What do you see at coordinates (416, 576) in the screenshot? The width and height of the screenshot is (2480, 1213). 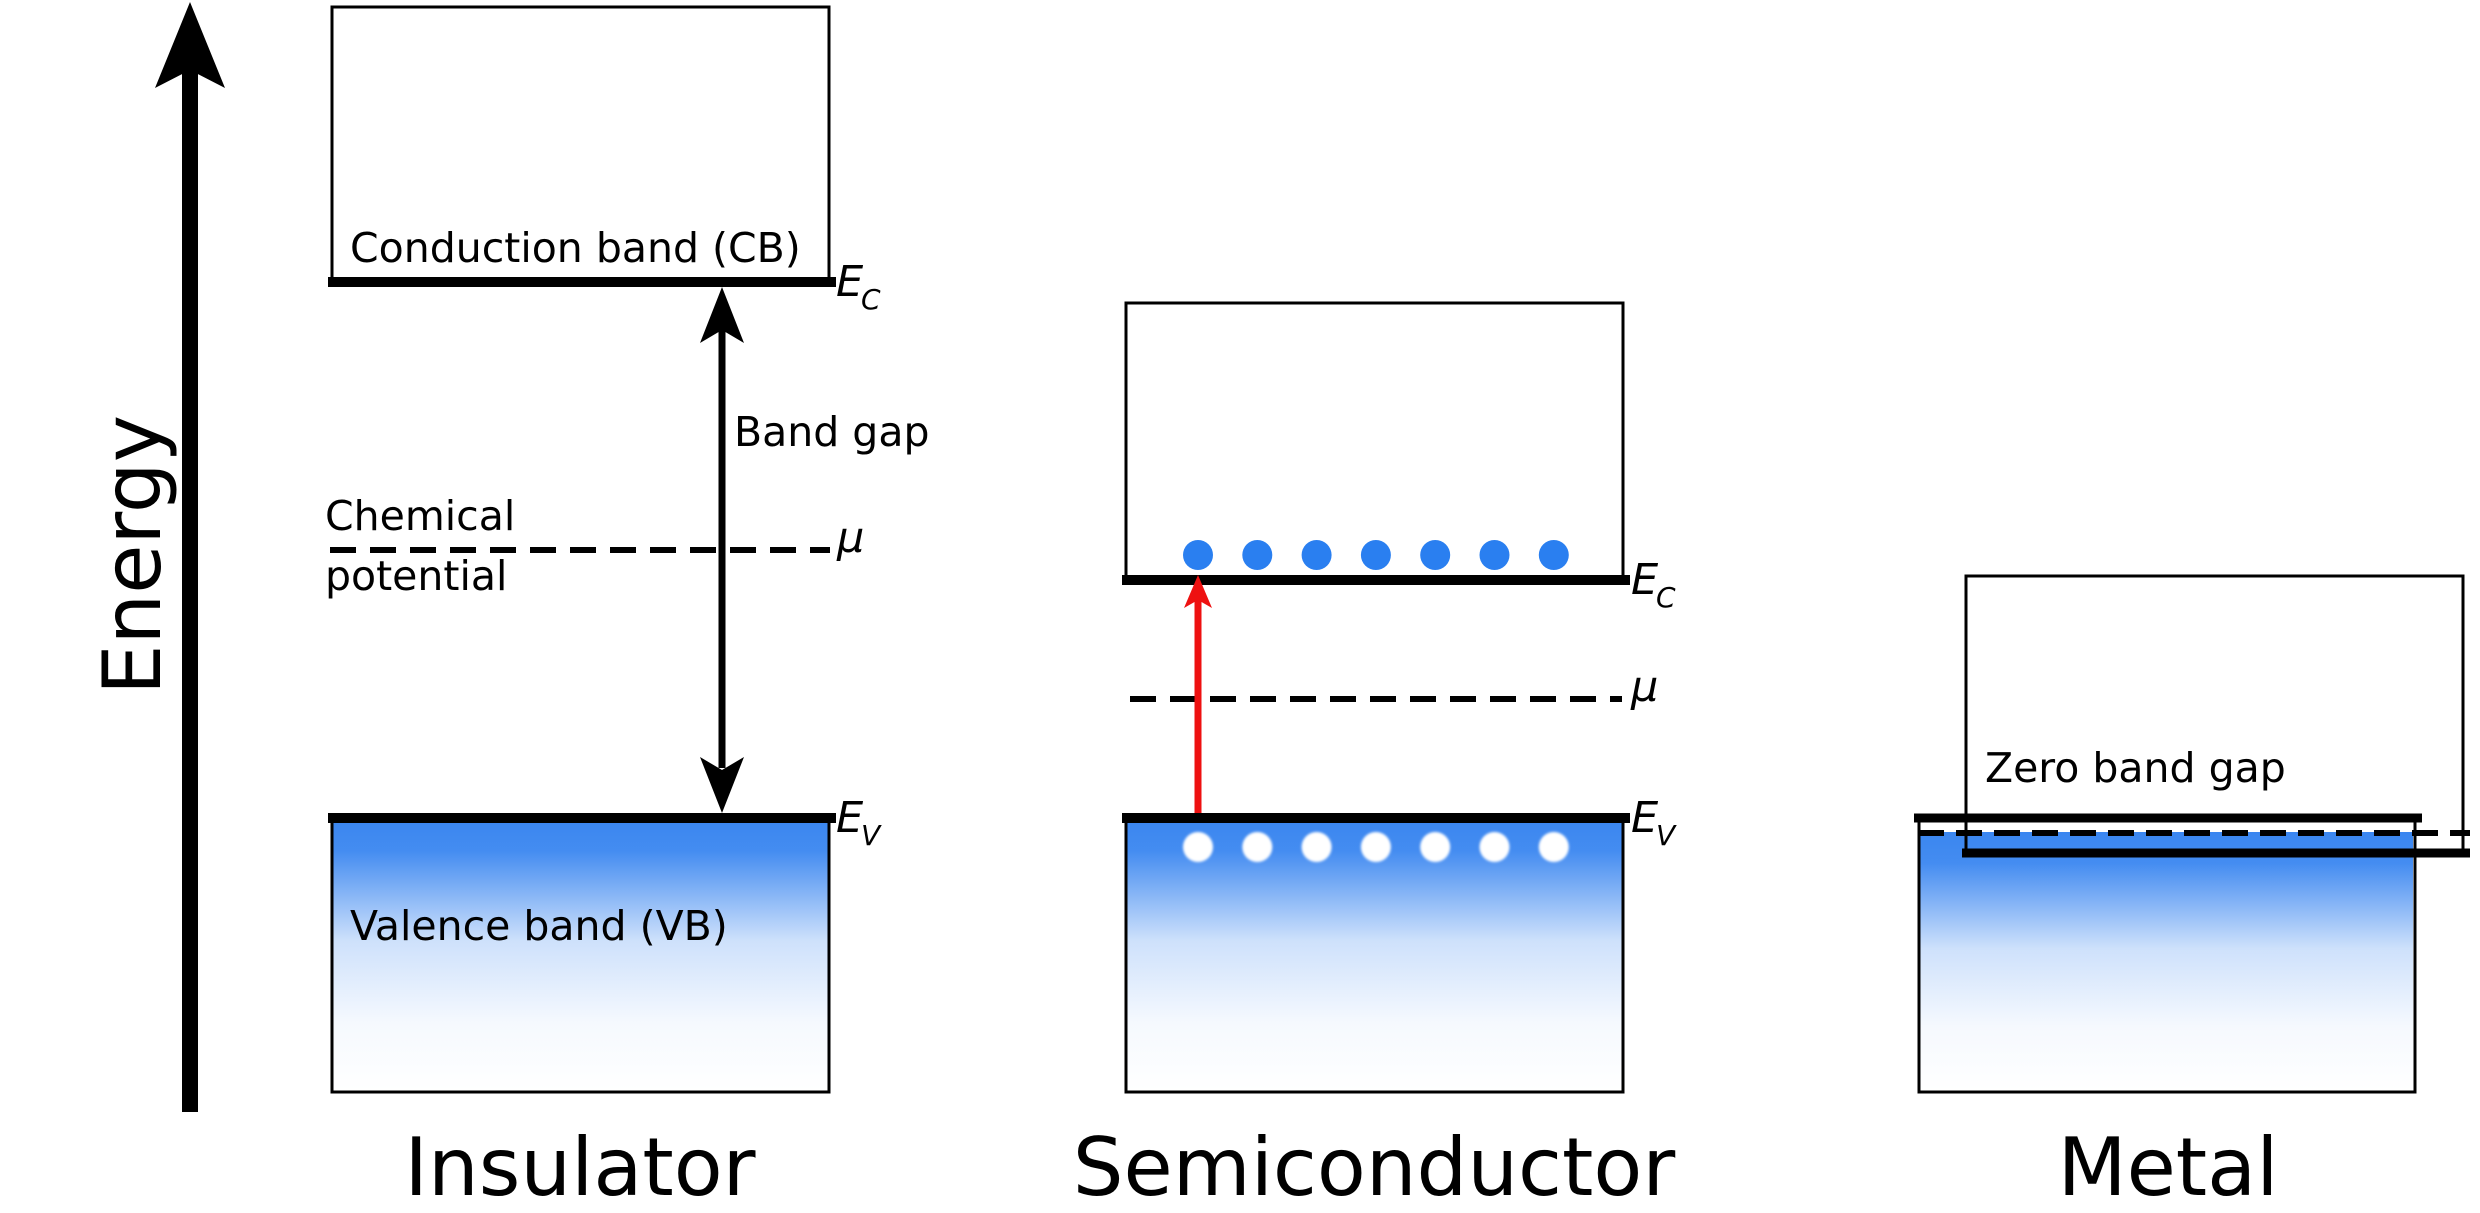 I see `chemical-potential-label-line2: potential` at bounding box center [416, 576].